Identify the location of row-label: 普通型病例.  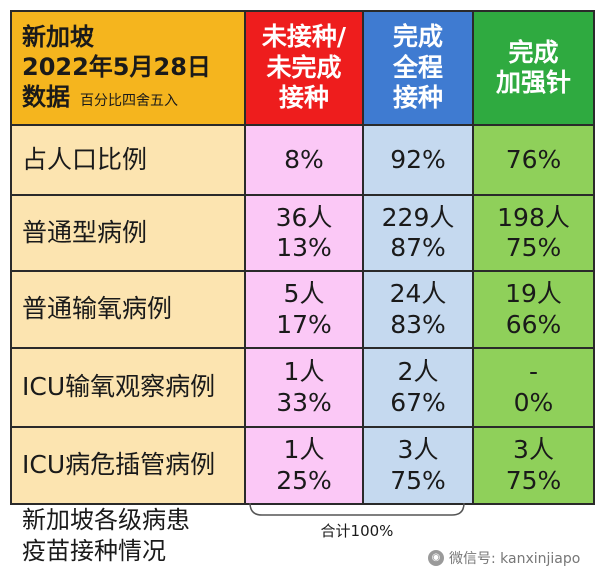
(128, 233).